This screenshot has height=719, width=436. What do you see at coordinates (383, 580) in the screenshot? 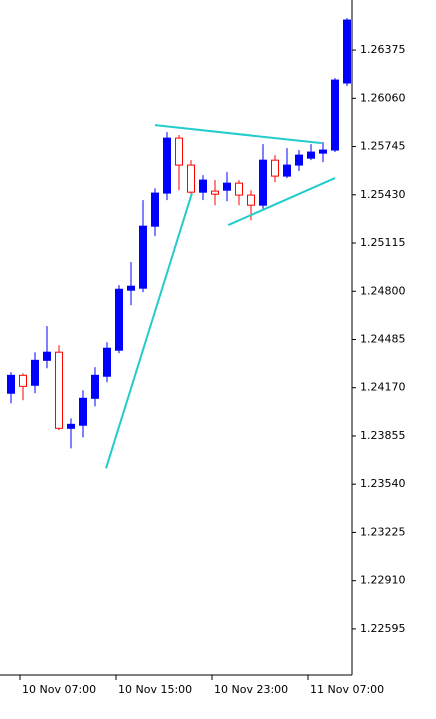
I see `y-tick-label: 1.22910` at bounding box center [383, 580].